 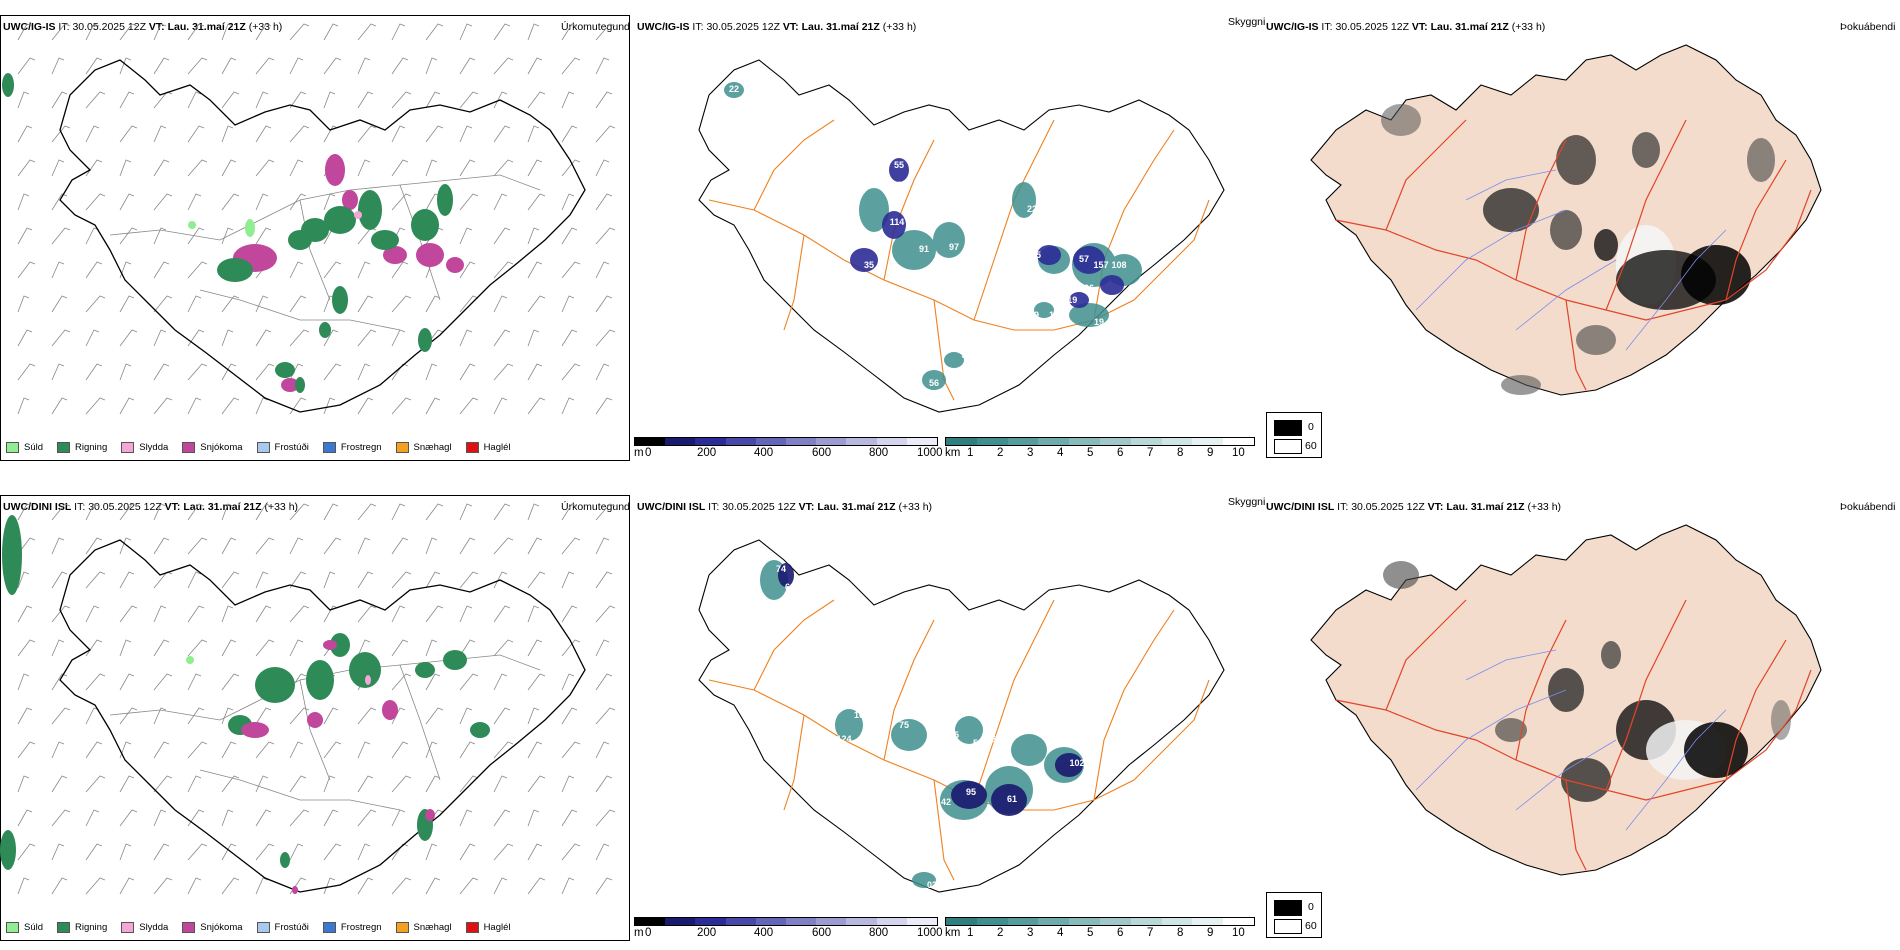 I want to click on cloud-label: 90, so click(x=919, y=390).